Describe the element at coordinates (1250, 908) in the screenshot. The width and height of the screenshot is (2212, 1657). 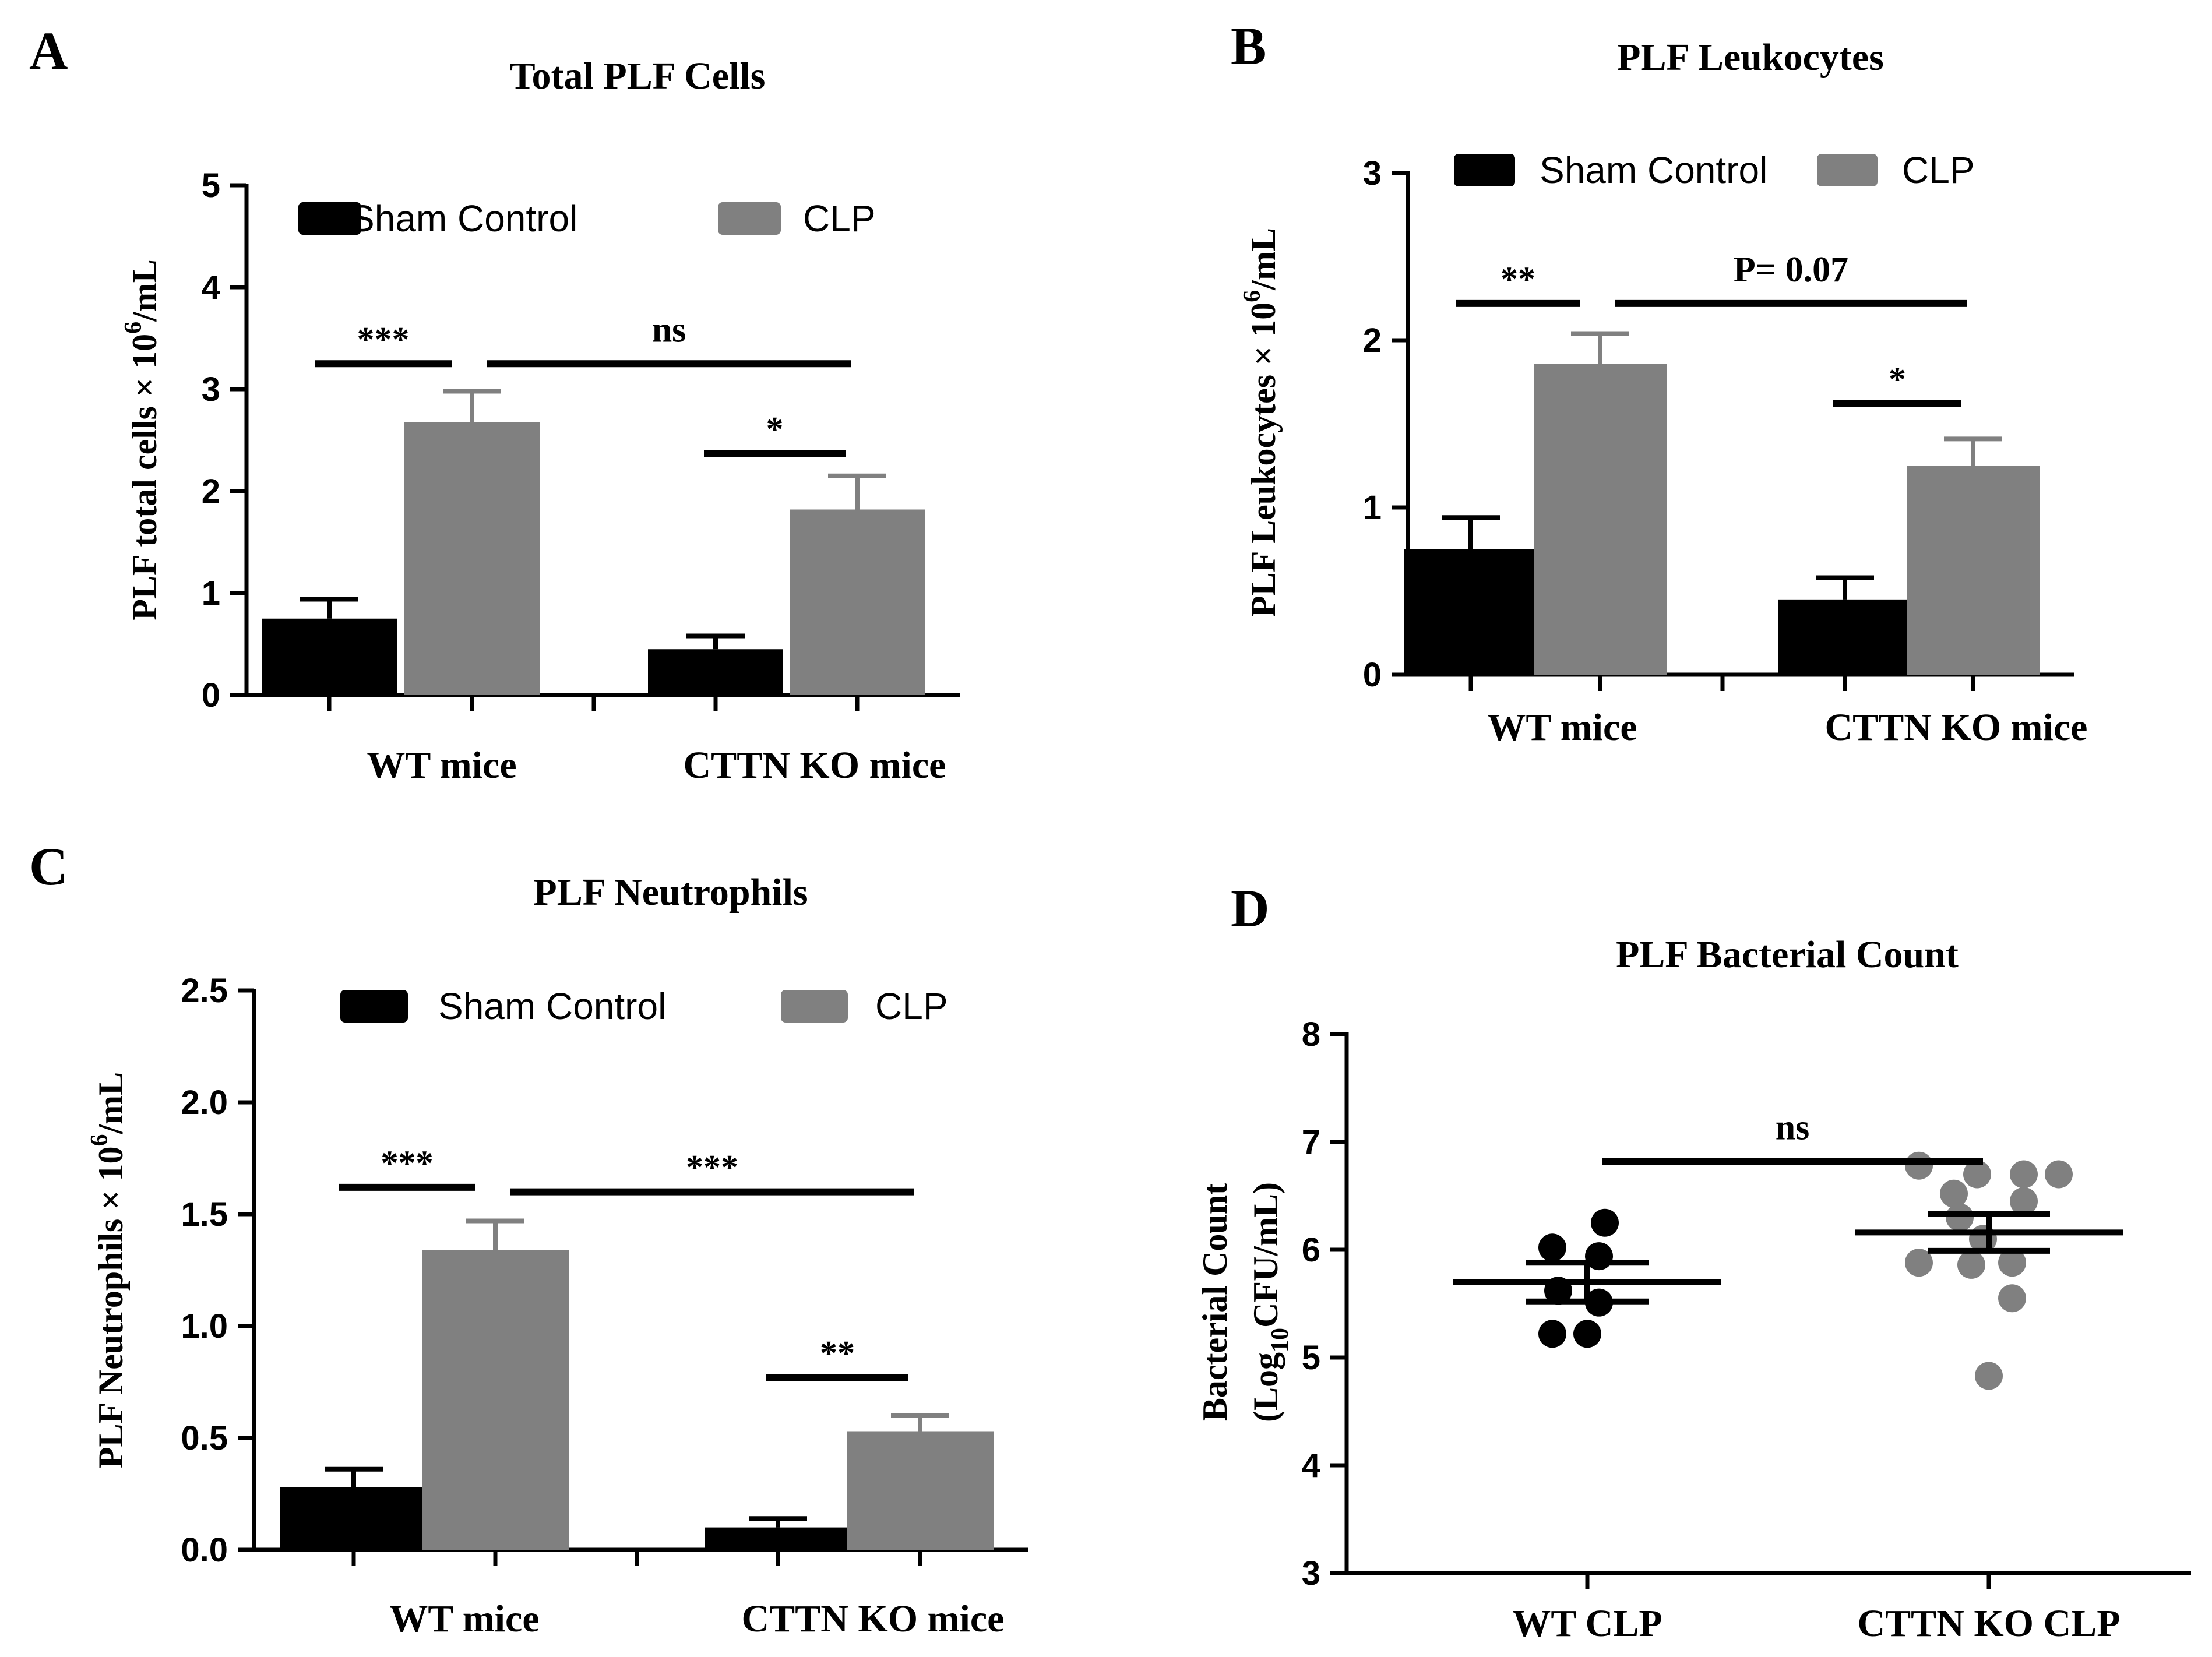
I see `panel-label: D` at that location.